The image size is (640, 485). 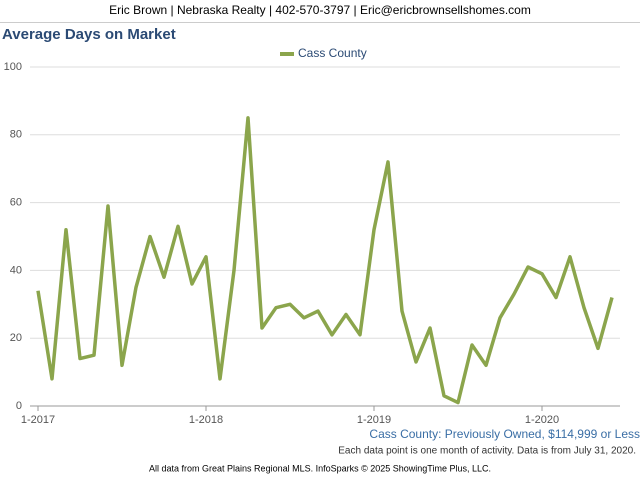 I want to click on y-tick-label: 100, so click(x=13, y=67).